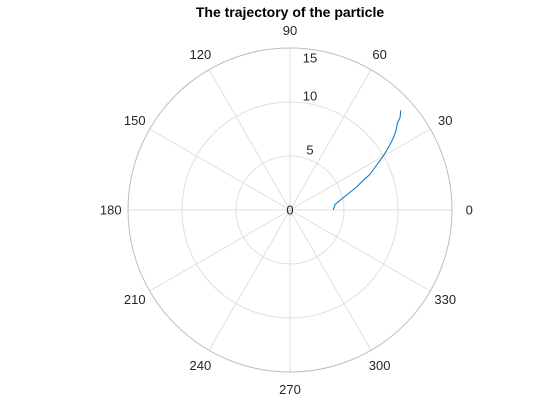  I want to click on theta-tick-label: 240, so click(201, 365).